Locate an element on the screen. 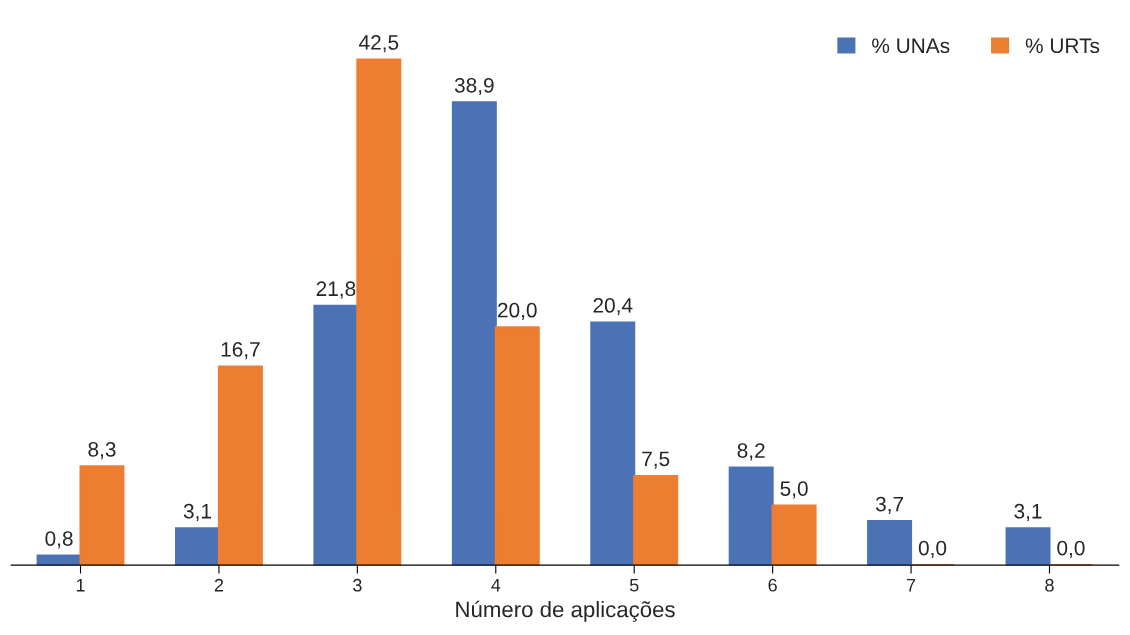 Image resolution: width=1130 pixels, height=635 pixels. x-tick-label: 2 is located at coordinates (219, 585).